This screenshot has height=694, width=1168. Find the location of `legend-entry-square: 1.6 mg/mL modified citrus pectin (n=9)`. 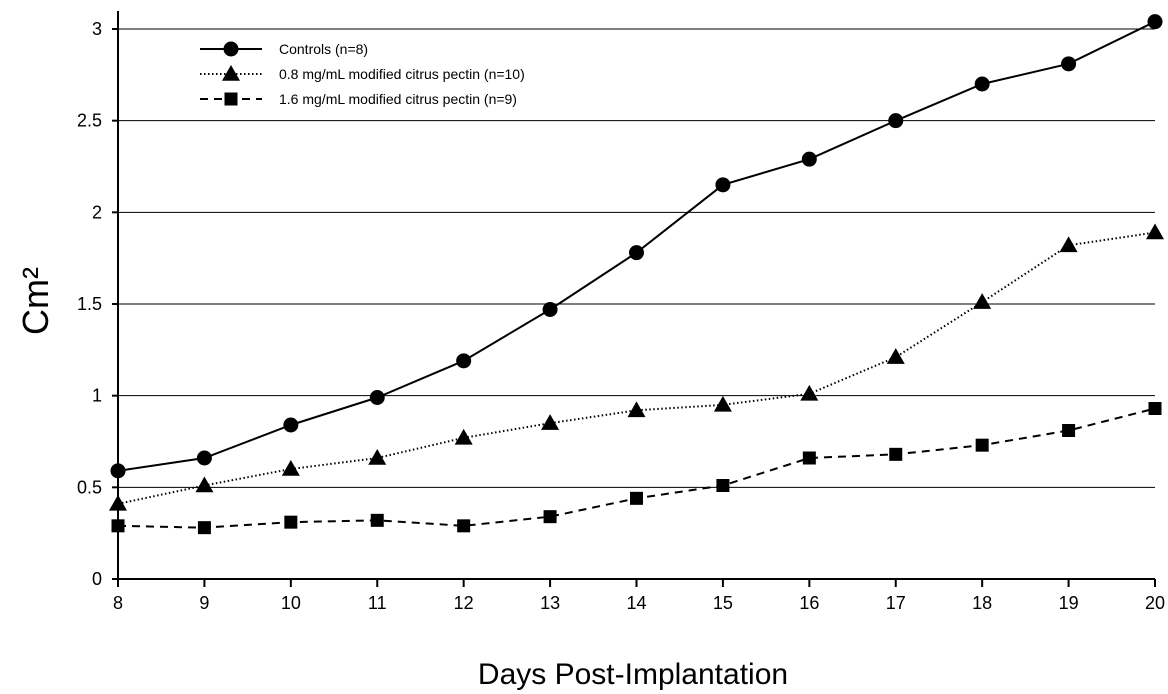

legend-entry-square: 1.6 mg/mL modified citrus pectin (n=9) is located at coordinates (358, 99).